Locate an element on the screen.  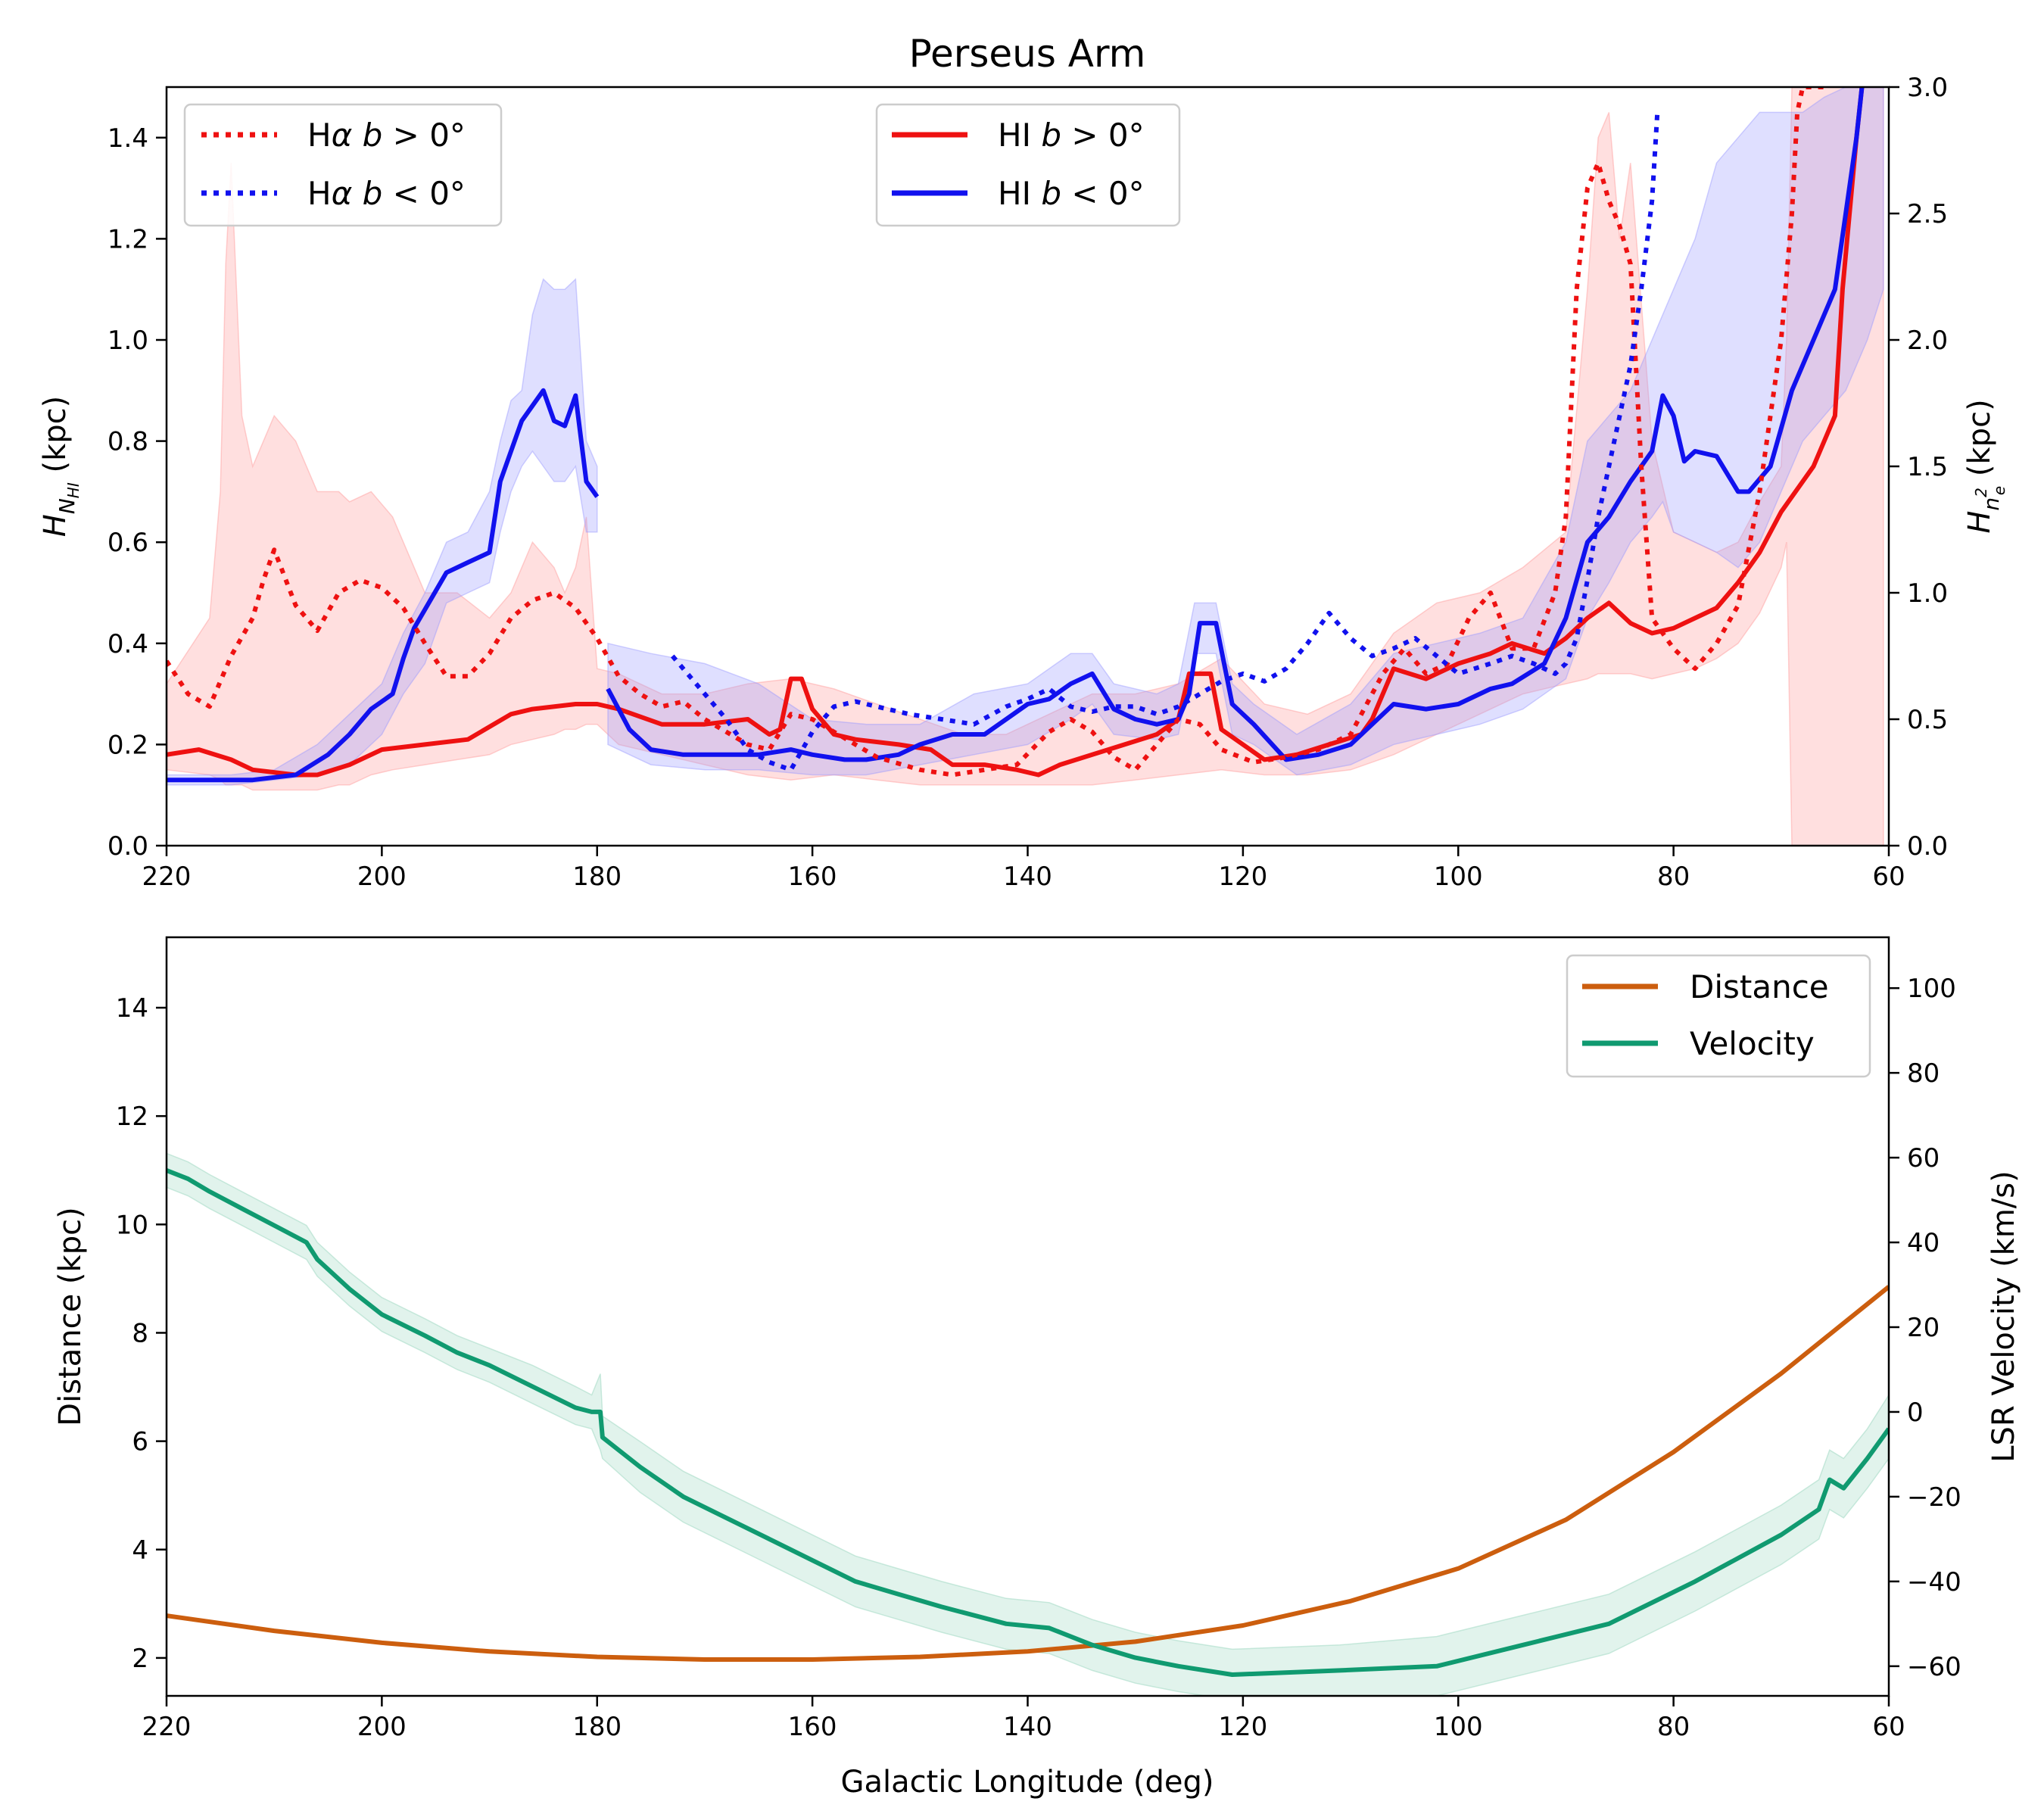
legend-halpha-pos-label: Hα b > 0° is located at coordinates (386, 135).